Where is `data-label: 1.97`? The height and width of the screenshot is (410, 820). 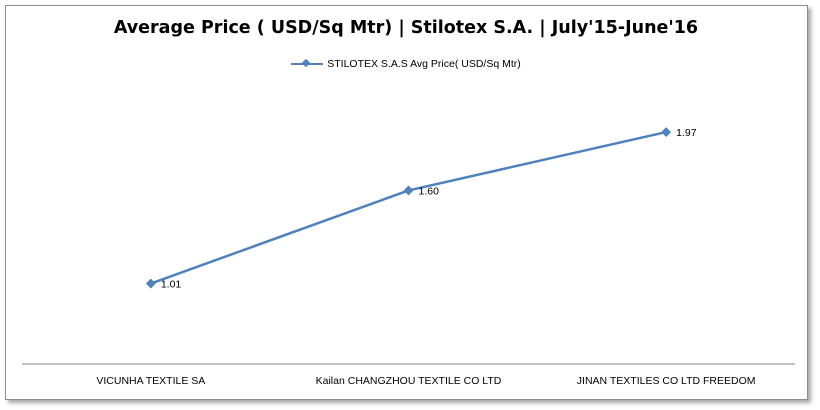 data-label: 1.97 is located at coordinates (686, 133).